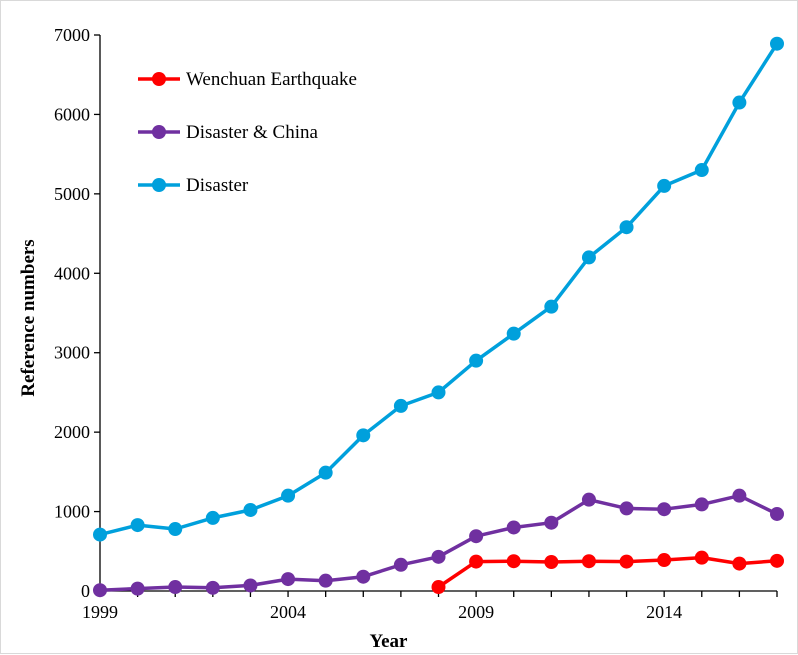  Describe the element at coordinates (252, 132) in the screenshot. I see `legend-label: Disaster & China` at that location.